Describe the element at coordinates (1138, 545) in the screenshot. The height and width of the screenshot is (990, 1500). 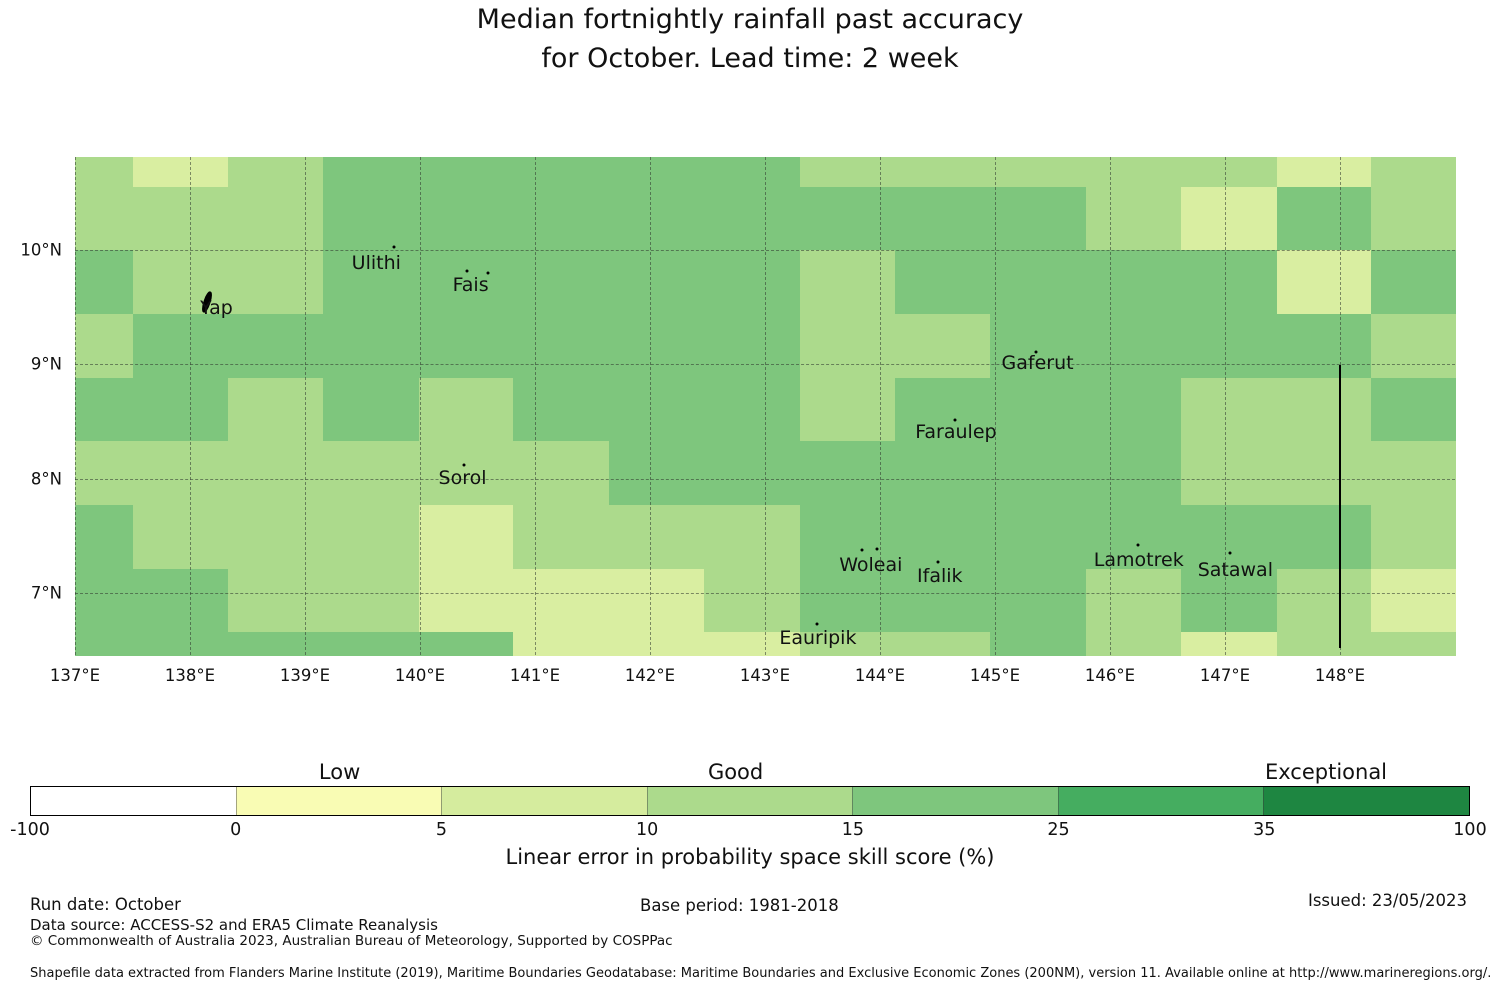
I see `island-marker-lamotrek` at that location.